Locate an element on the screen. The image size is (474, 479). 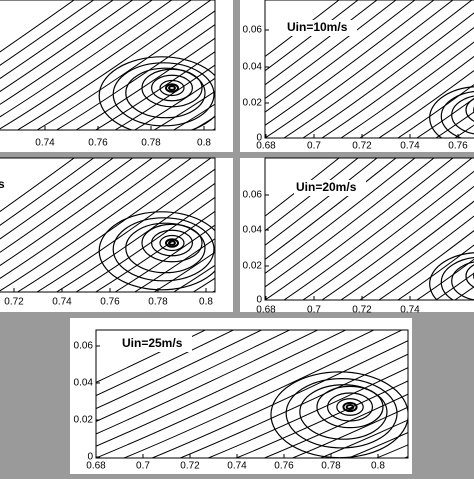
panel-label: s is located at coordinates (2, 184).